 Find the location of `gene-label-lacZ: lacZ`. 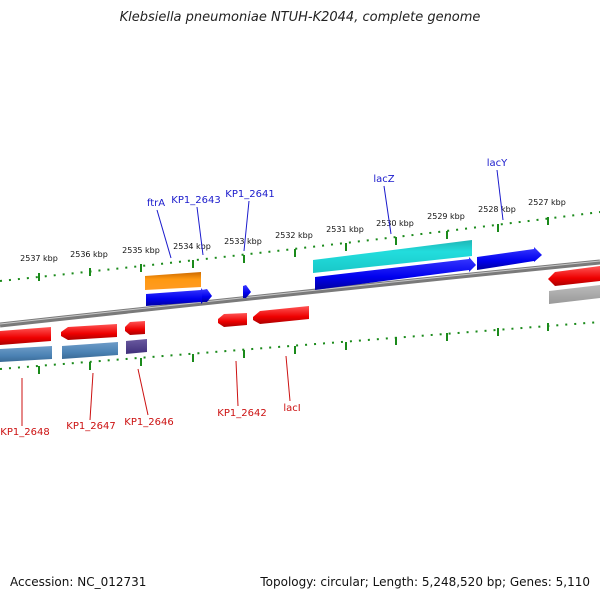

gene-label-lacZ: lacZ is located at coordinates (383, 179).